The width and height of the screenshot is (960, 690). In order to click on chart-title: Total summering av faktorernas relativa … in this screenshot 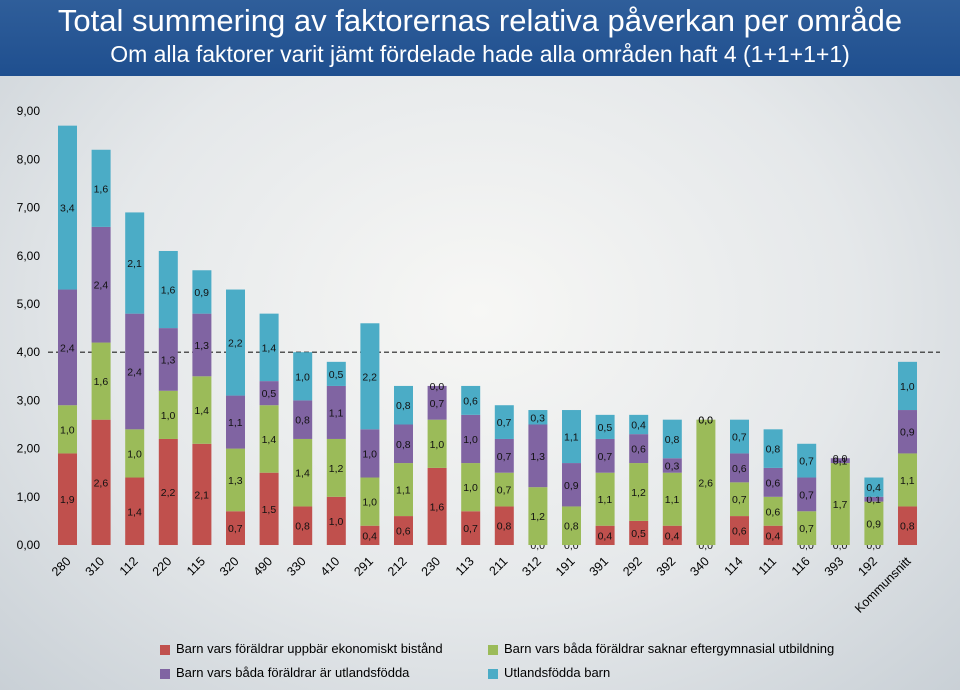, I will do `click(480, 20)`.